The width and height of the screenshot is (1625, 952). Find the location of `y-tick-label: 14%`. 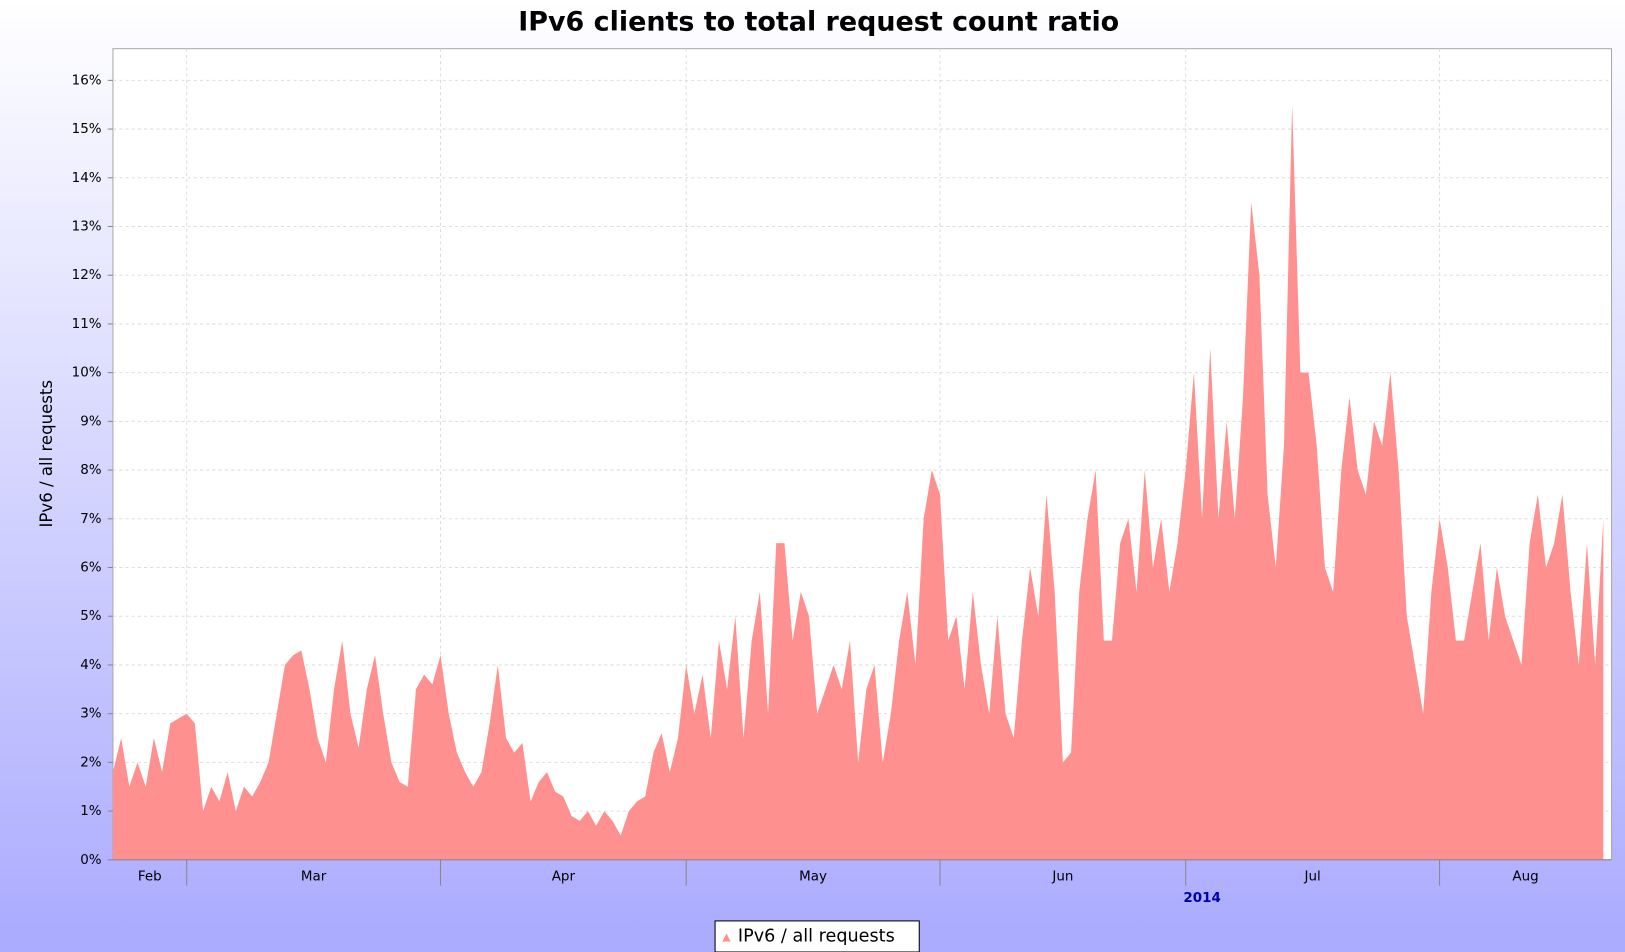

y-tick-label: 14% is located at coordinates (87, 178).